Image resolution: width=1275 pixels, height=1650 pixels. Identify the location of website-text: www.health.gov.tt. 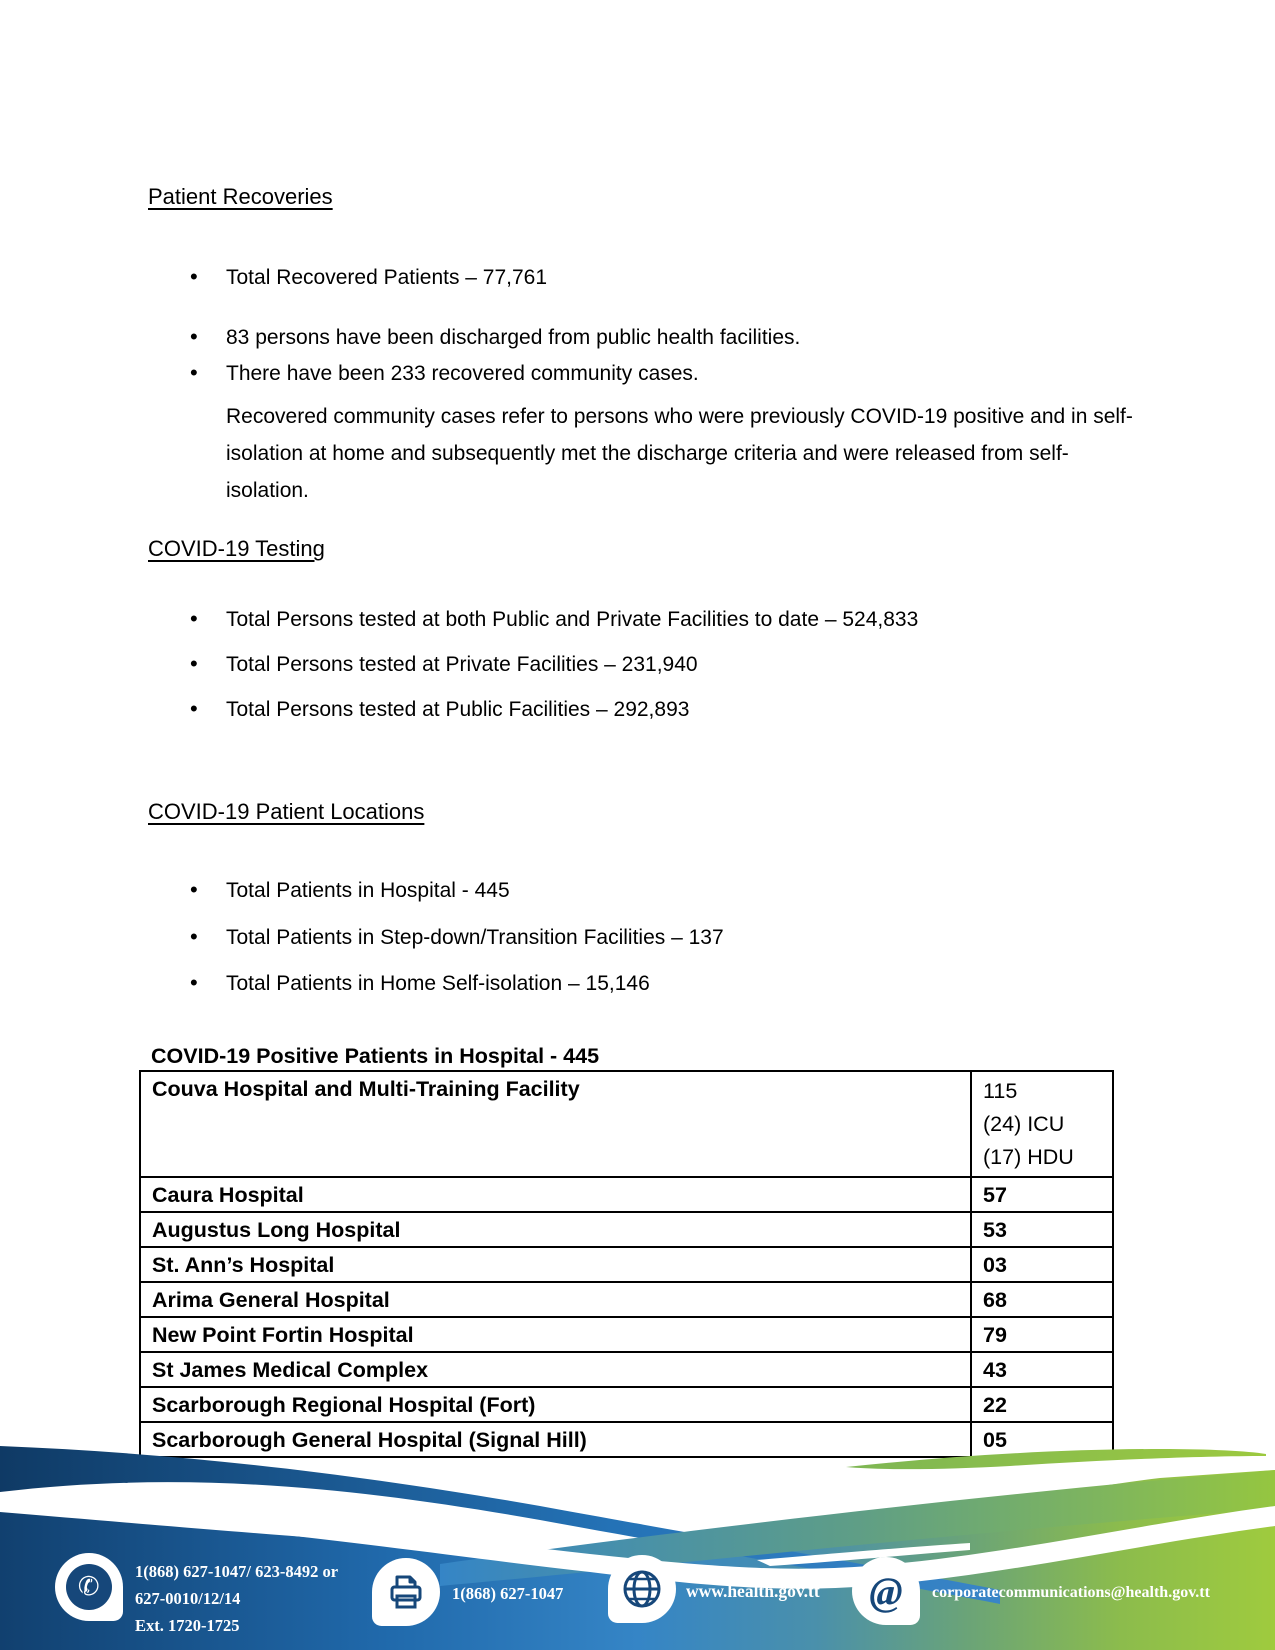
(753, 1591).